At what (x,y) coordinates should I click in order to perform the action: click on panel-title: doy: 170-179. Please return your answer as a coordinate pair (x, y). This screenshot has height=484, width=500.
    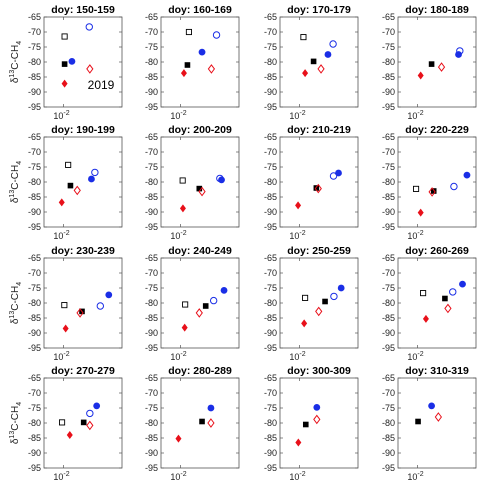
    Looking at the image, I should click on (319, 10).